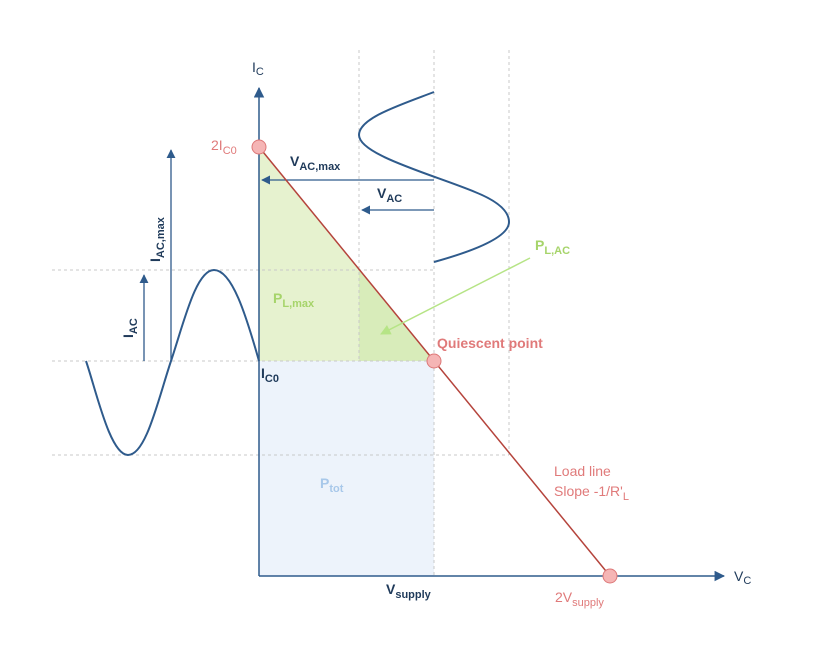  What do you see at coordinates (172, 362) in the screenshot?
I see `current-waveform` at bounding box center [172, 362].